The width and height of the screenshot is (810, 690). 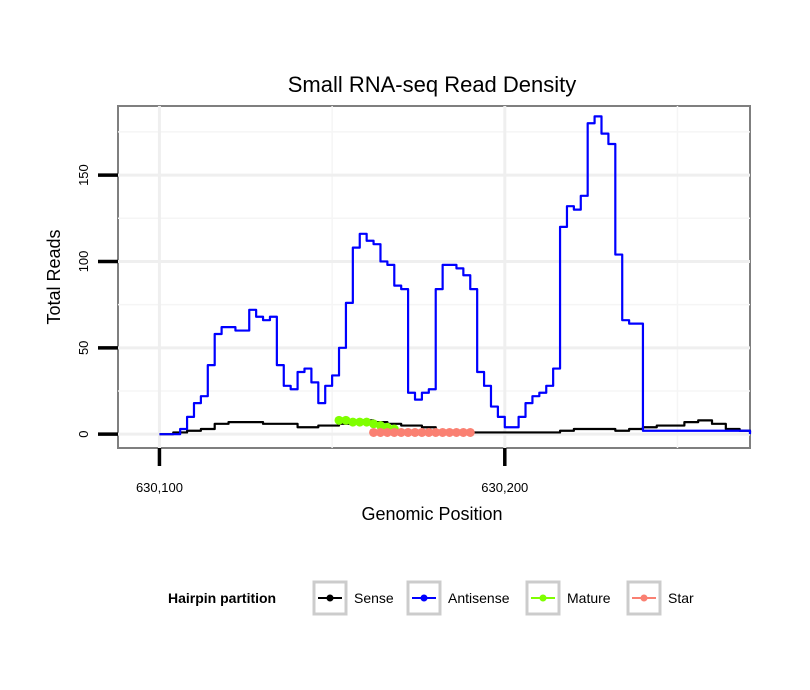 I want to click on legend-item-star: Star, so click(x=660, y=598).